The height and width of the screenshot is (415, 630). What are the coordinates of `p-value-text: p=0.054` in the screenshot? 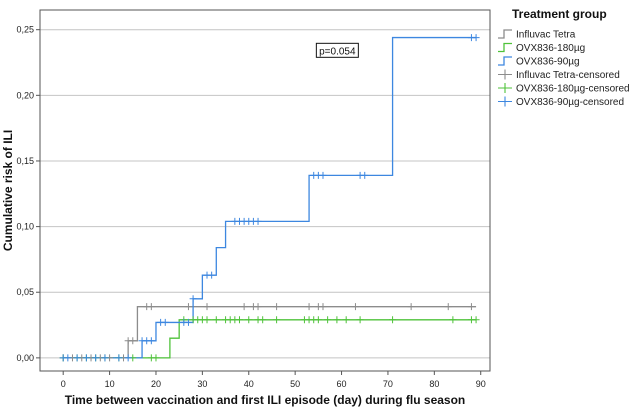 It's located at (337, 51).